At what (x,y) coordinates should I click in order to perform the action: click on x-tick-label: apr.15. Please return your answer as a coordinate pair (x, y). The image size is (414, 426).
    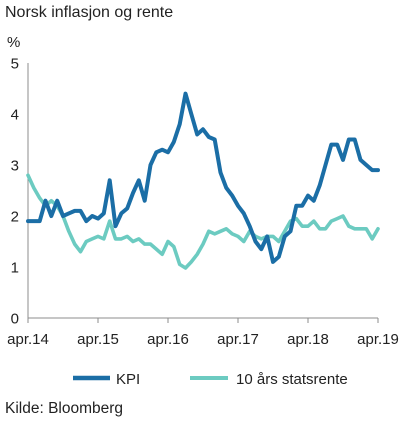
    Looking at the image, I should click on (98, 339).